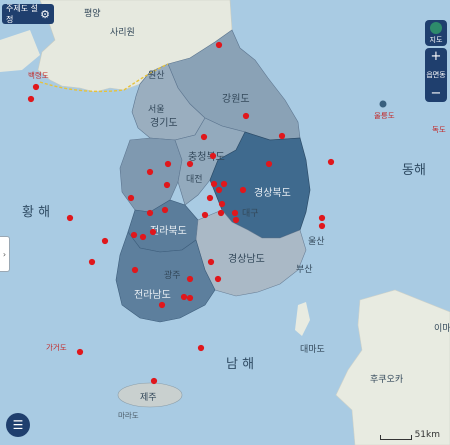  What do you see at coordinates (272, 192) in the screenshot?
I see `place-label-gyeongbuk: 경상북도` at bounding box center [272, 192].